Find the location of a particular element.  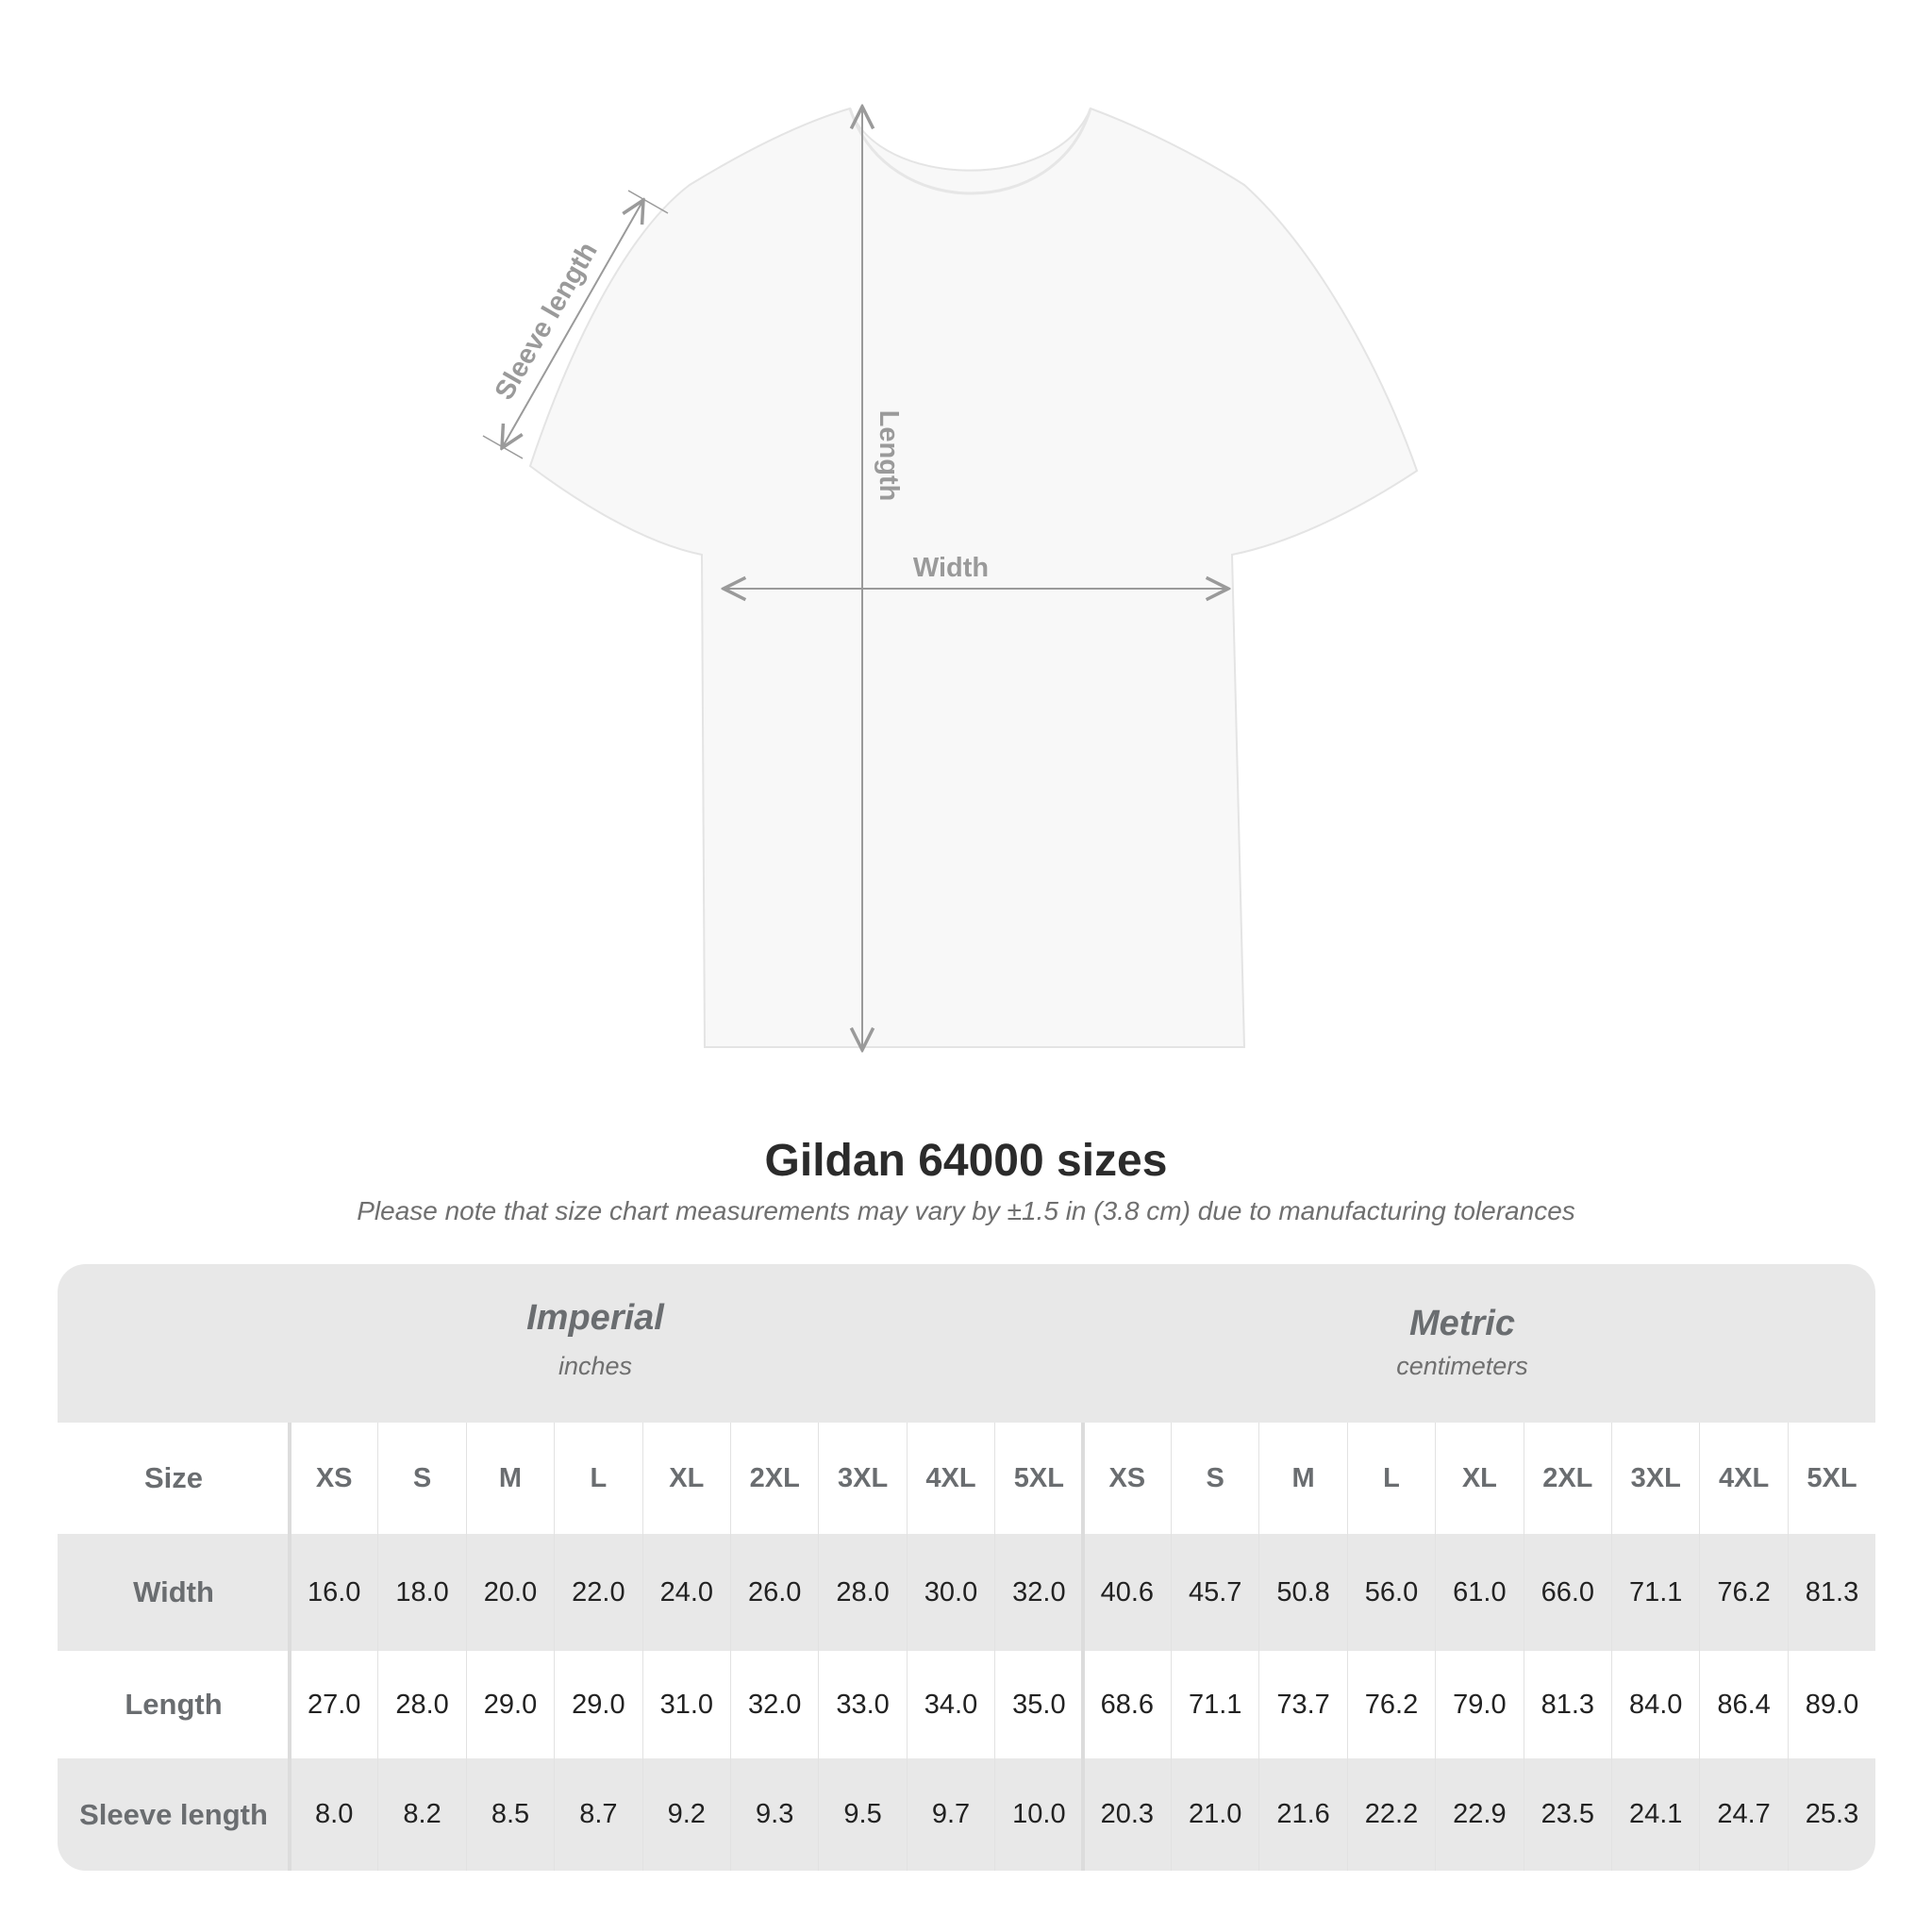

metric-size-header-s: S is located at coordinates (1214, 1478).